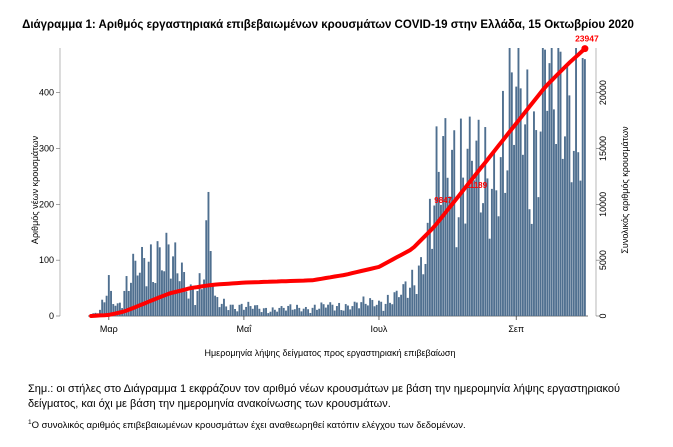 This screenshot has height=447, width=673. I want to click on y2-tick-label-0: 0, so click(603, 315).